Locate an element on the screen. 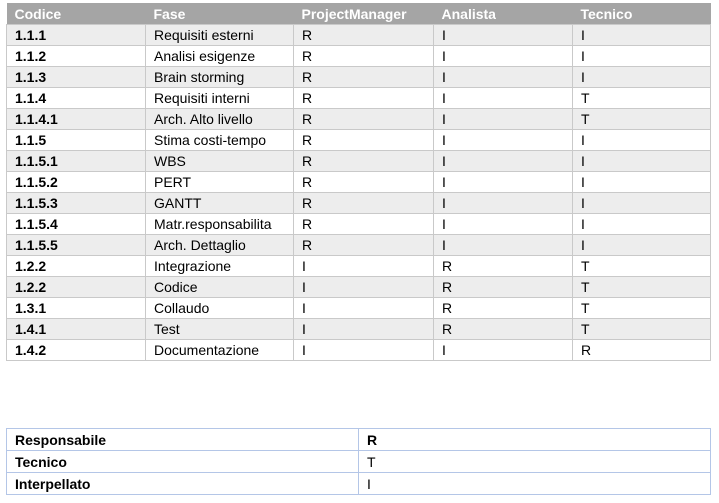 The image size is (719, 503). cell-fase: Brain storming is located at coordinates (219, 77).